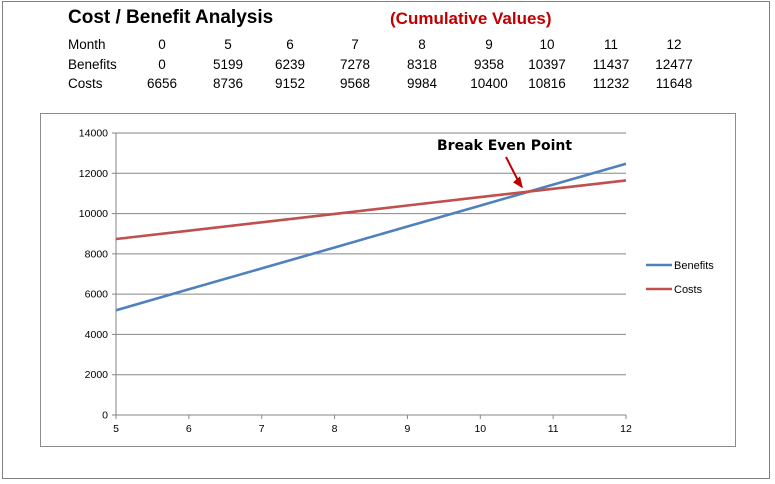 The height and width of the screenshot is (484, 775). Describe the element at coordinates (694, 266) in the screenshot. I see `legend-label-benefits: Benefits` at that location.